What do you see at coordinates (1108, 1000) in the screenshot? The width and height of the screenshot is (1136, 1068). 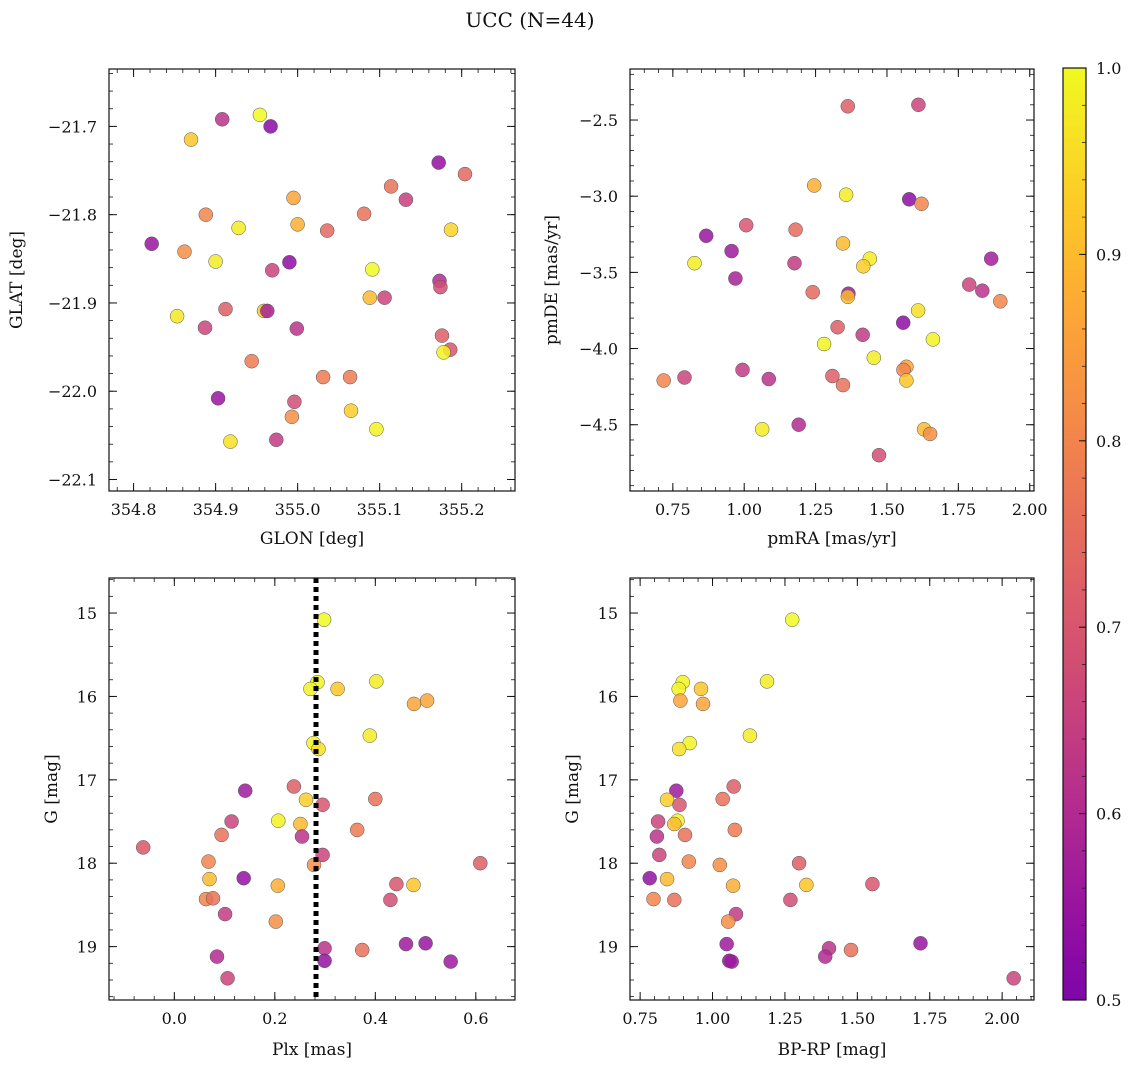 I see `colorbar-tick-label: 0.5` at bounding box center [1108, 1000].